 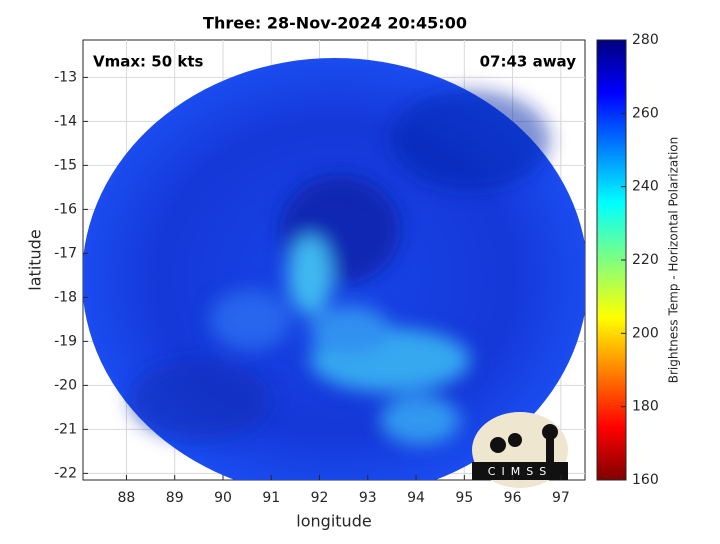 What do you see at coordinates (561, 498) in the screenshot?
I see `x-tick-label: 97` at bounding box center [561, 498].